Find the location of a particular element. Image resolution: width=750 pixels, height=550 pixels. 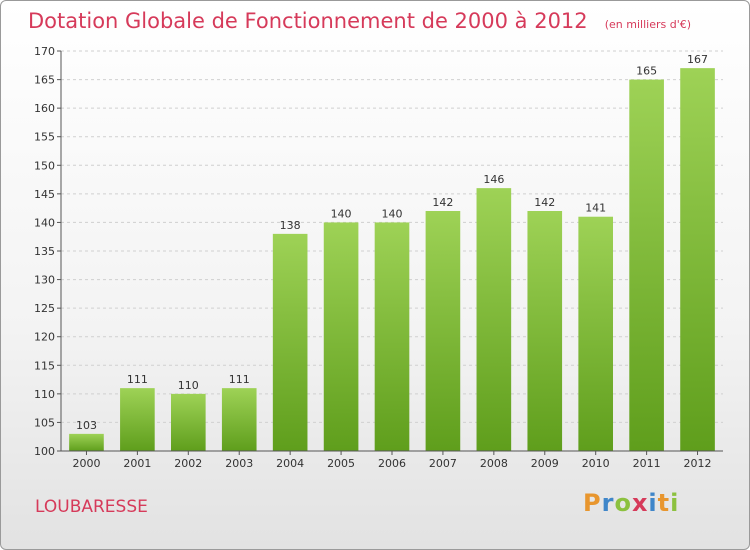

x-tick-label-2006: 2006 is located at coordinates (392, 463).